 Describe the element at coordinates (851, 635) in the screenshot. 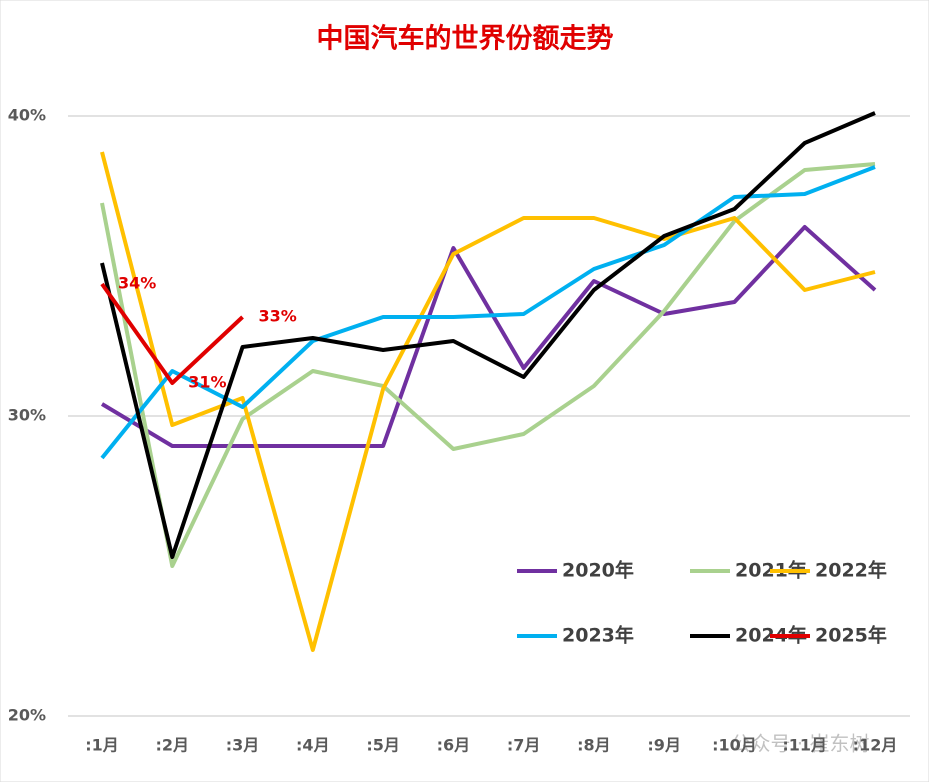

I see `legend-label: 2025年` at that location.